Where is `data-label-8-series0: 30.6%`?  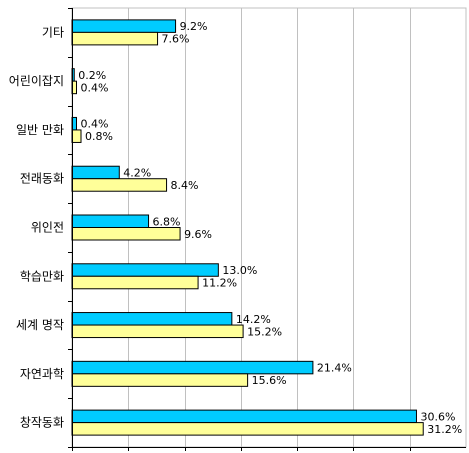
data-label-8-series0: 30.6% is located at coordinates (437, 416).